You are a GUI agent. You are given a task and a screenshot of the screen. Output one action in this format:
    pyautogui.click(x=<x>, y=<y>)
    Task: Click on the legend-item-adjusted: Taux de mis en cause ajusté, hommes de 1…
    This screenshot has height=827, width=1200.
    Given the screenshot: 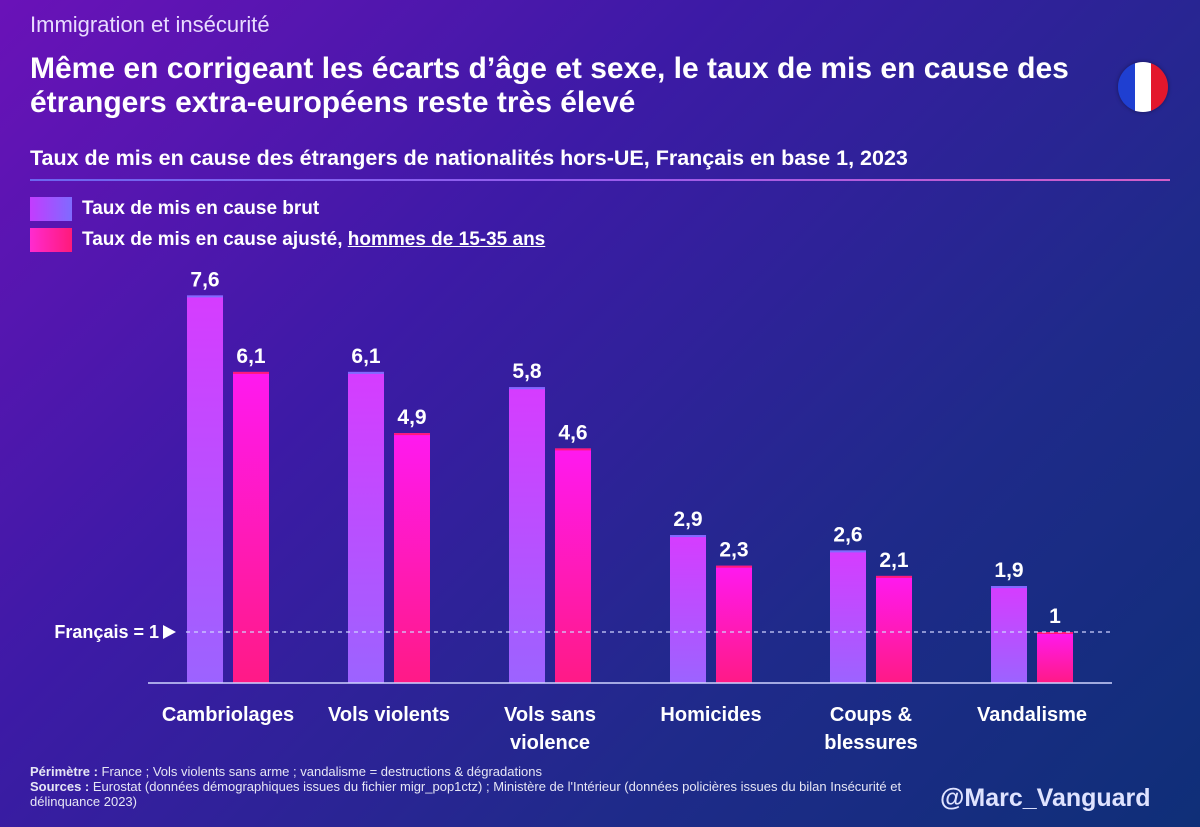 What is the action you would take?
    pyautogui.click(x=287, y=240)
    